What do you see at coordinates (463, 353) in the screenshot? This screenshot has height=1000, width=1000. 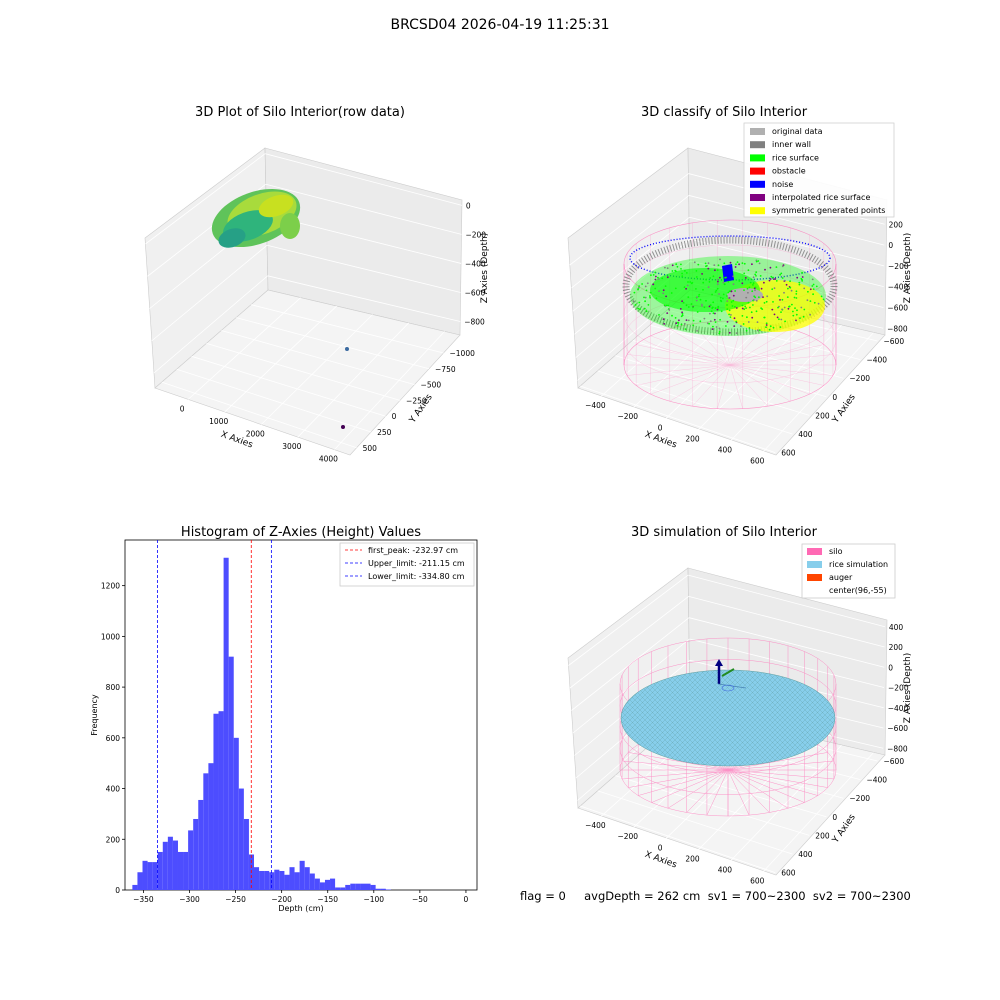 I see `y-tick-label: −1000` at bounding box center [463, 353].